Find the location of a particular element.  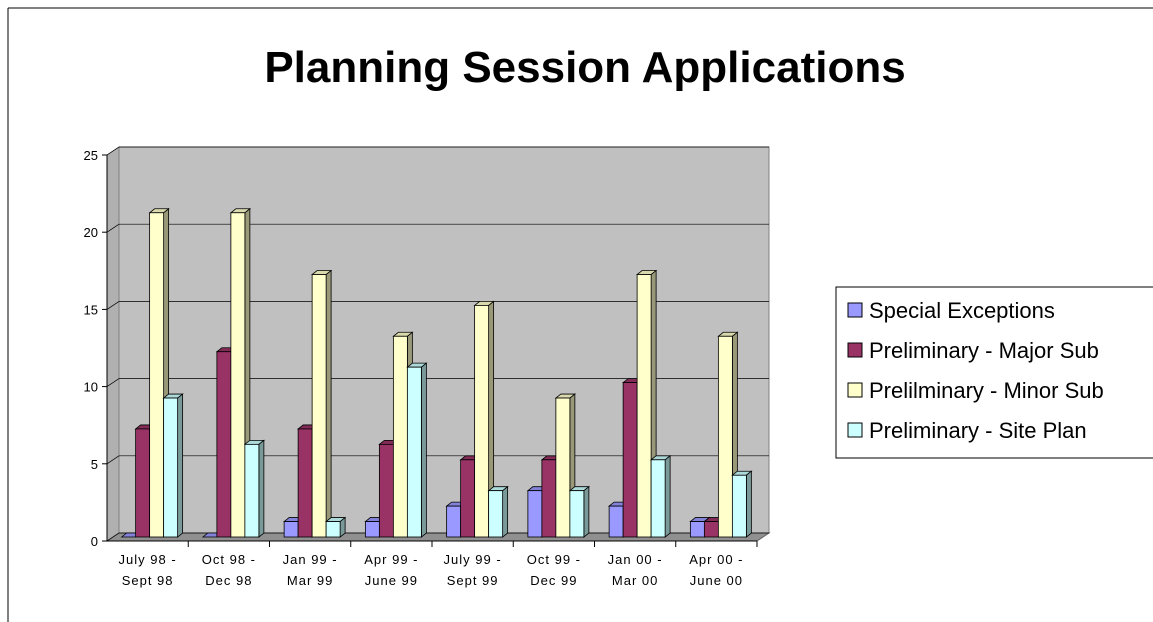

x-tick-label: Jan 99 - Mar 99 is located at coordinates (310, 570).